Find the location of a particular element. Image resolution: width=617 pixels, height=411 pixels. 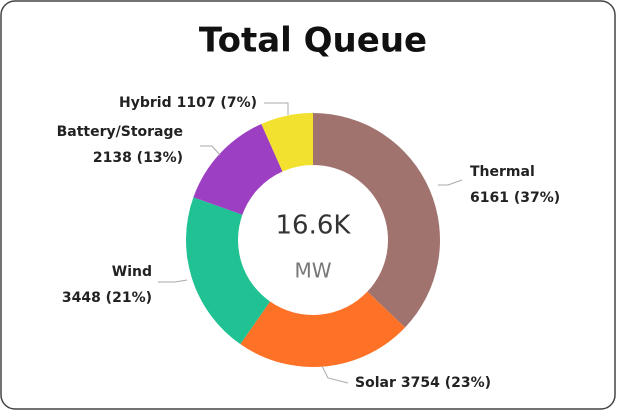

center-label: 16.6K is located at coordinates (314, 226).